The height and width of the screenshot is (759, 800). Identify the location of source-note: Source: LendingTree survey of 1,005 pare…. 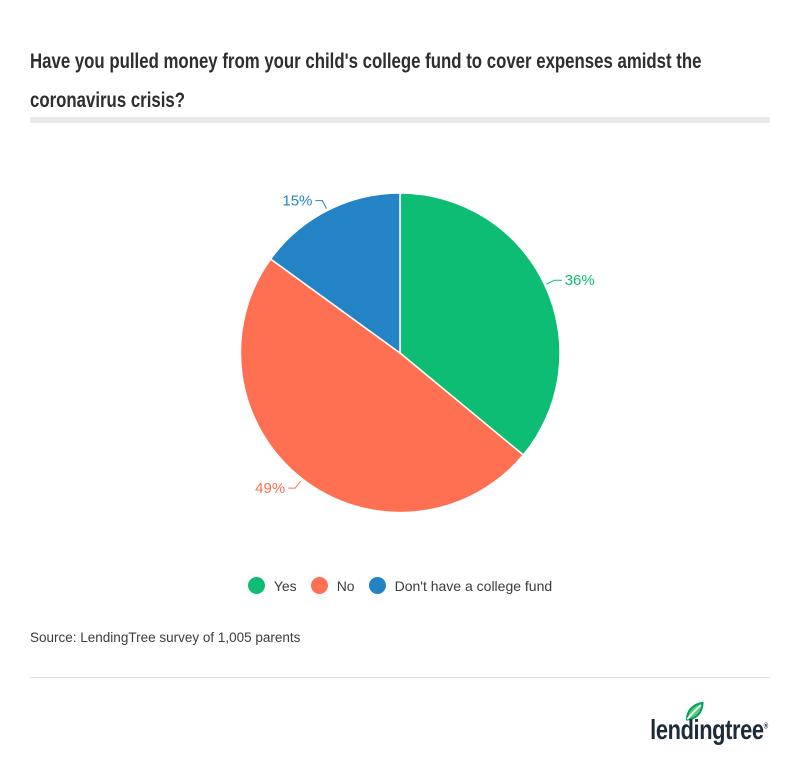
(165, 637).